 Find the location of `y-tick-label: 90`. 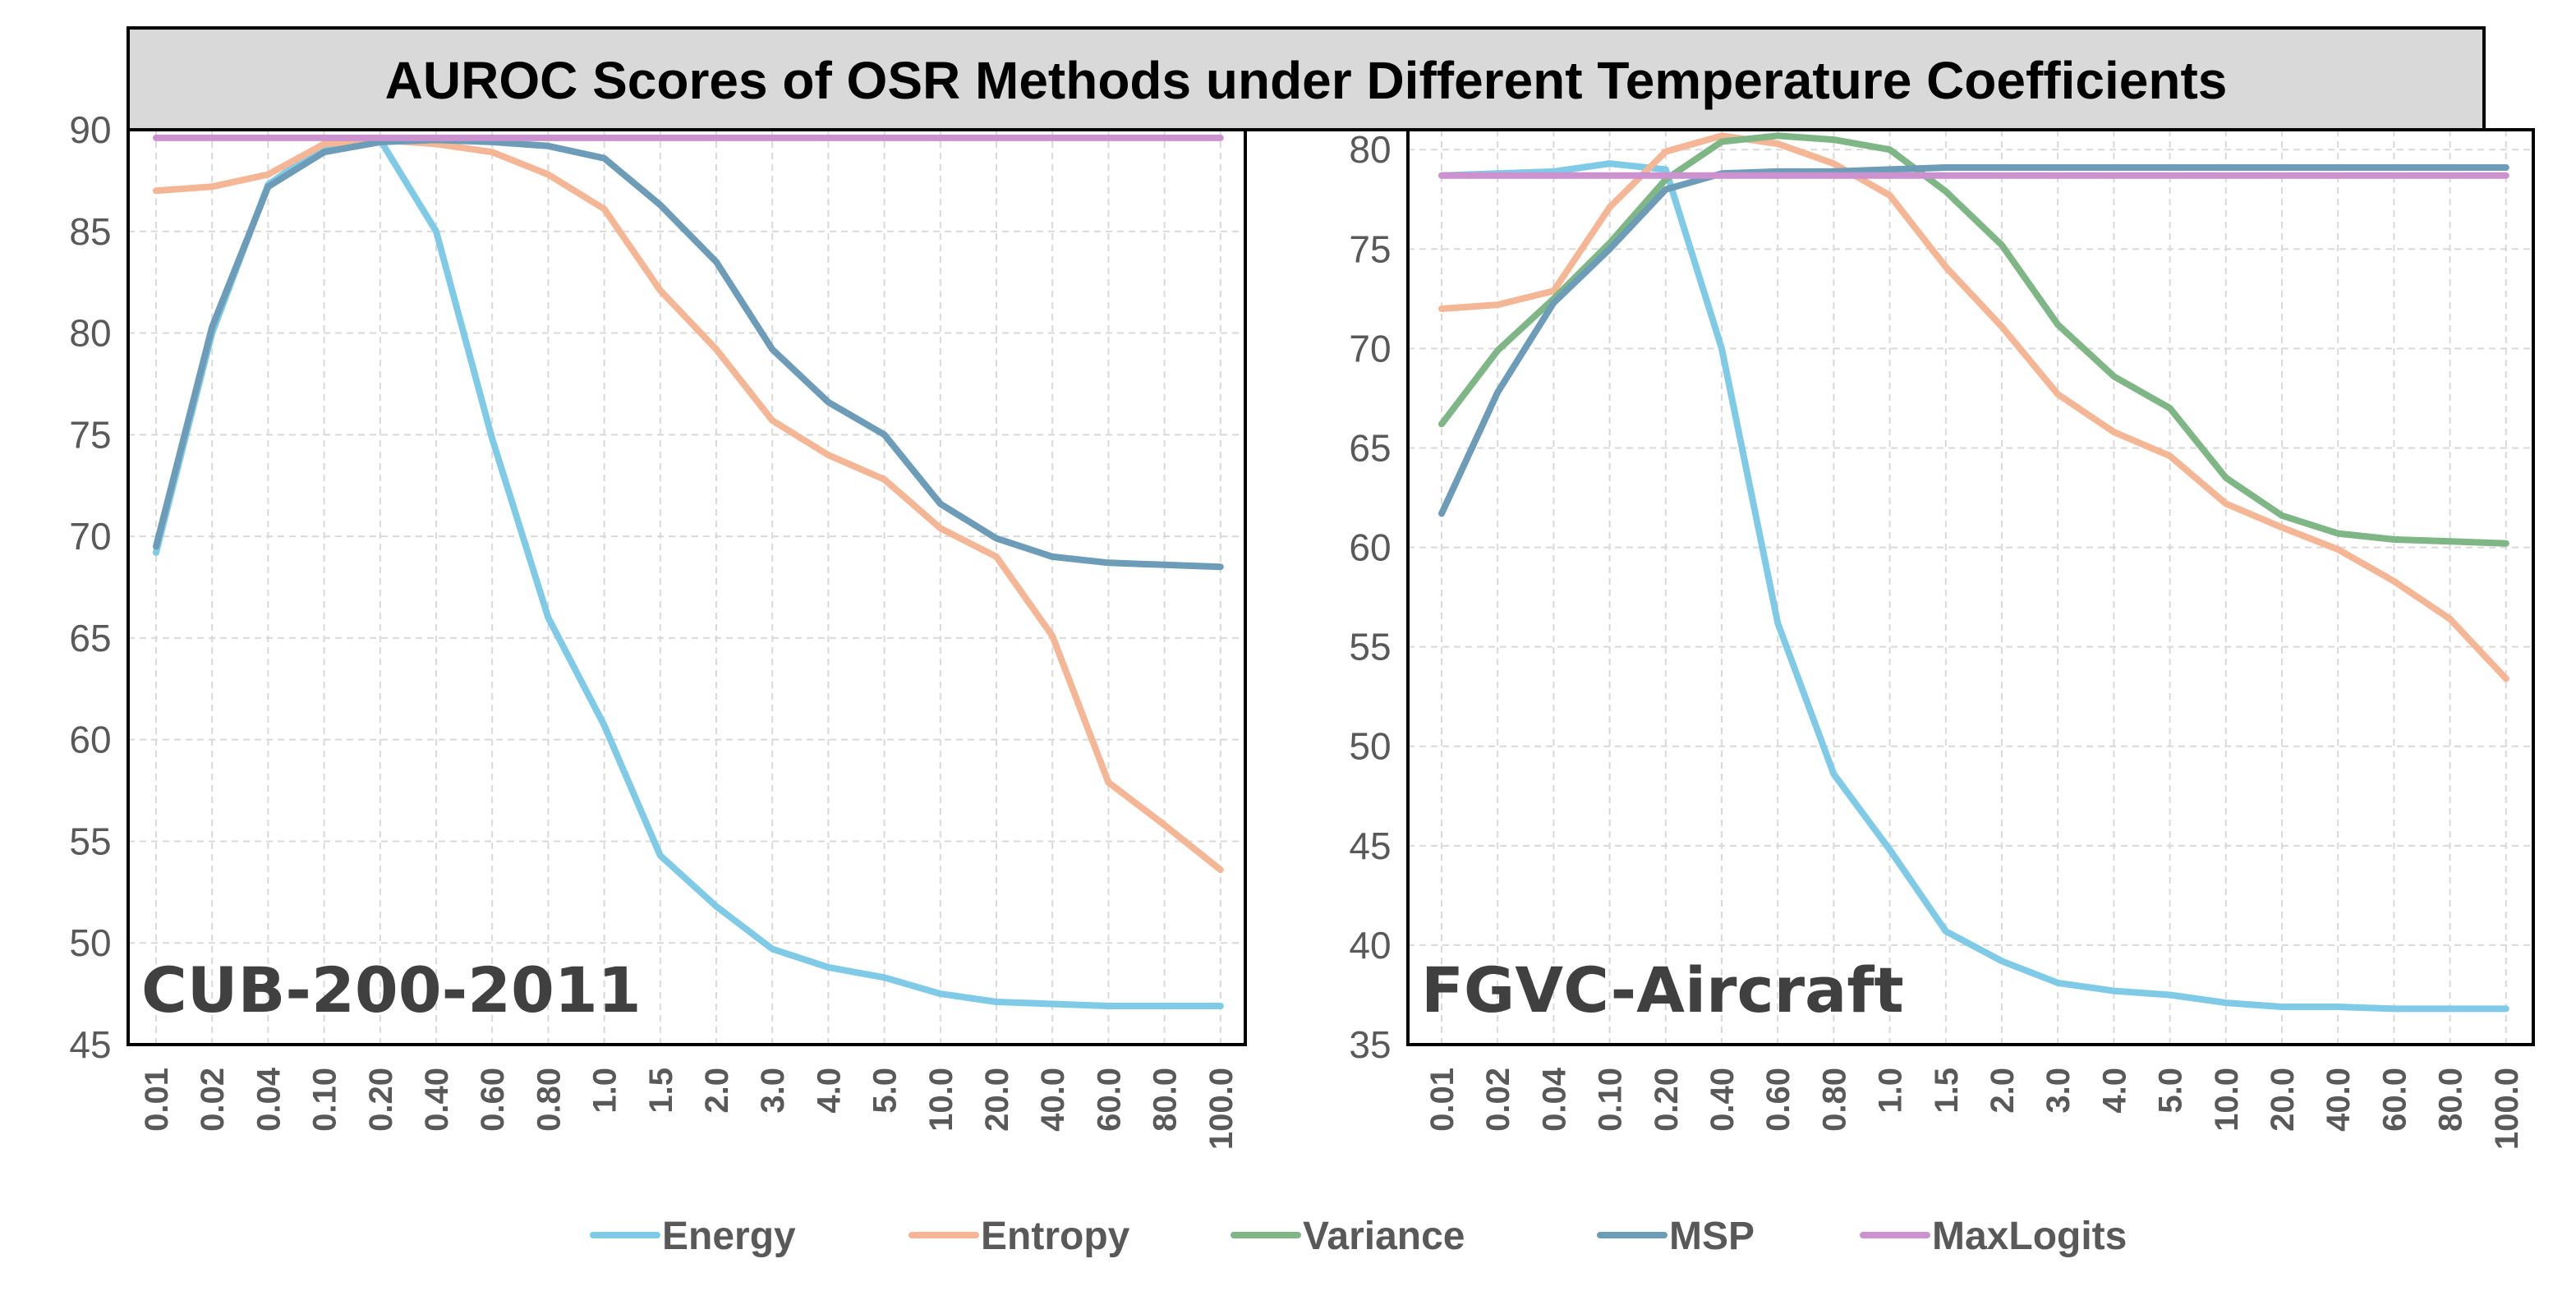

y-tick-label: 90 is located at coordinates (90, 129).